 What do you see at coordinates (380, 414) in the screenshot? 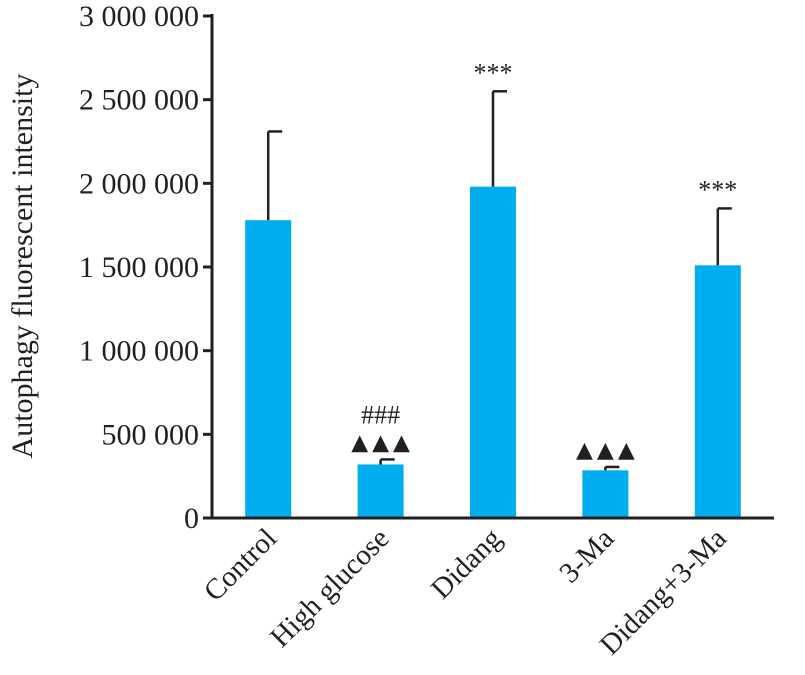
I see `significance-marker: ###` at bounding box center [380, 414].